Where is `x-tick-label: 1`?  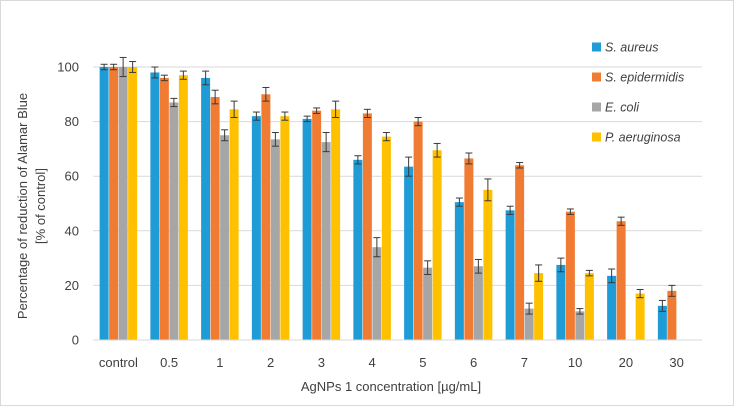 x-tick-label: 1 is located at coordinates (219, 362).